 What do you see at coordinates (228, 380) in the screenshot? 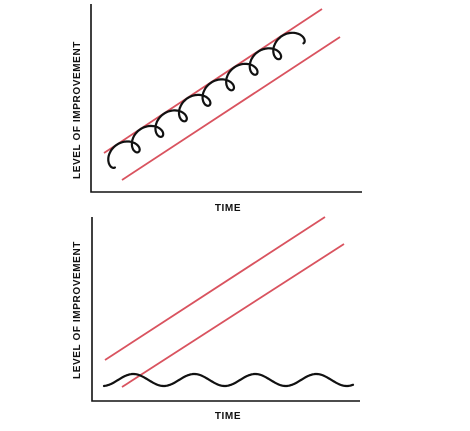
I see `bottom-wave-curve` at bounding box center [228, 380].